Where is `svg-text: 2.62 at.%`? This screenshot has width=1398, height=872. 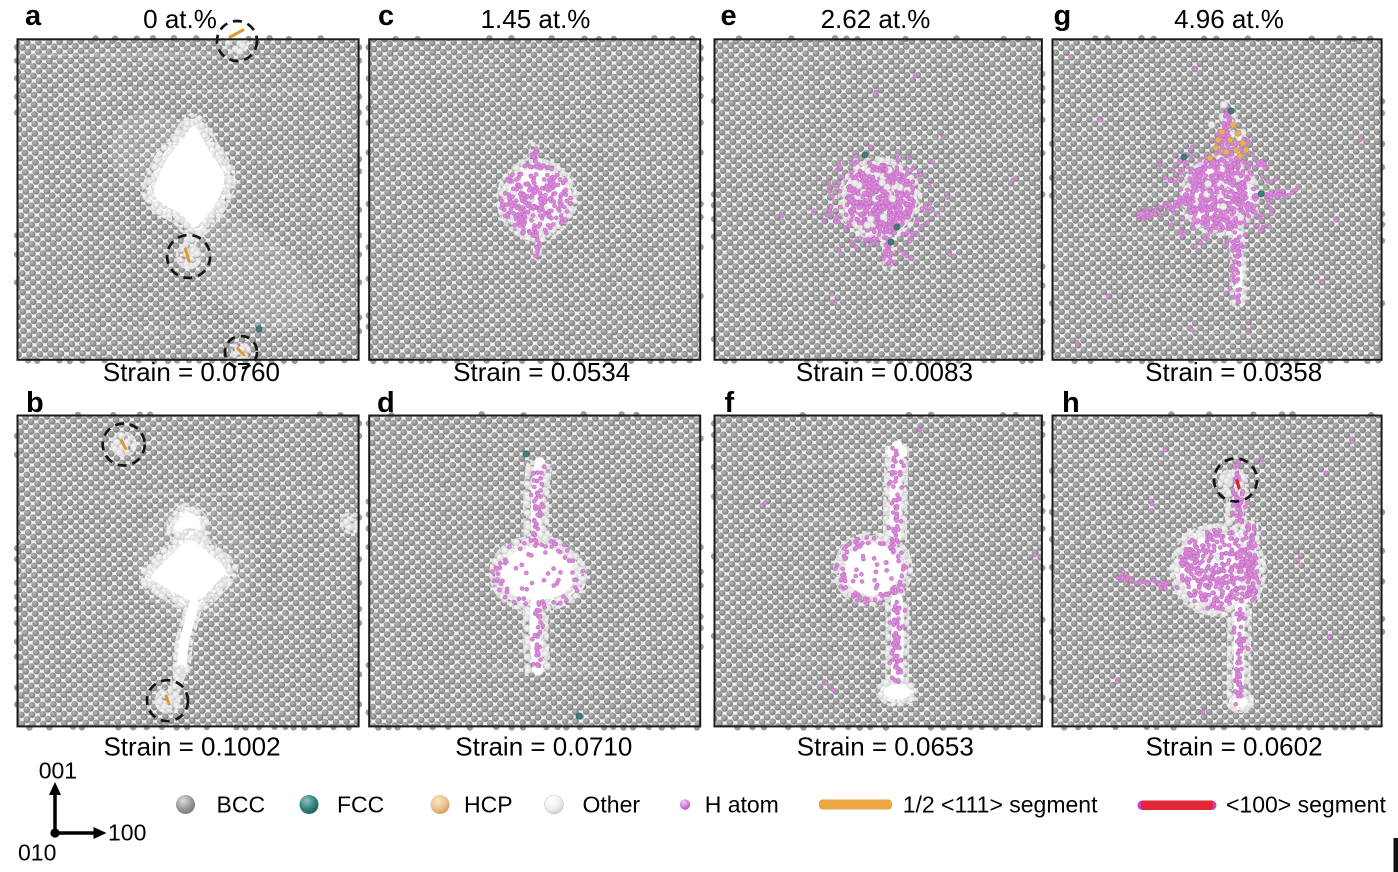
svg-text: 2.62 at.% is located at coordinates (876, 19).